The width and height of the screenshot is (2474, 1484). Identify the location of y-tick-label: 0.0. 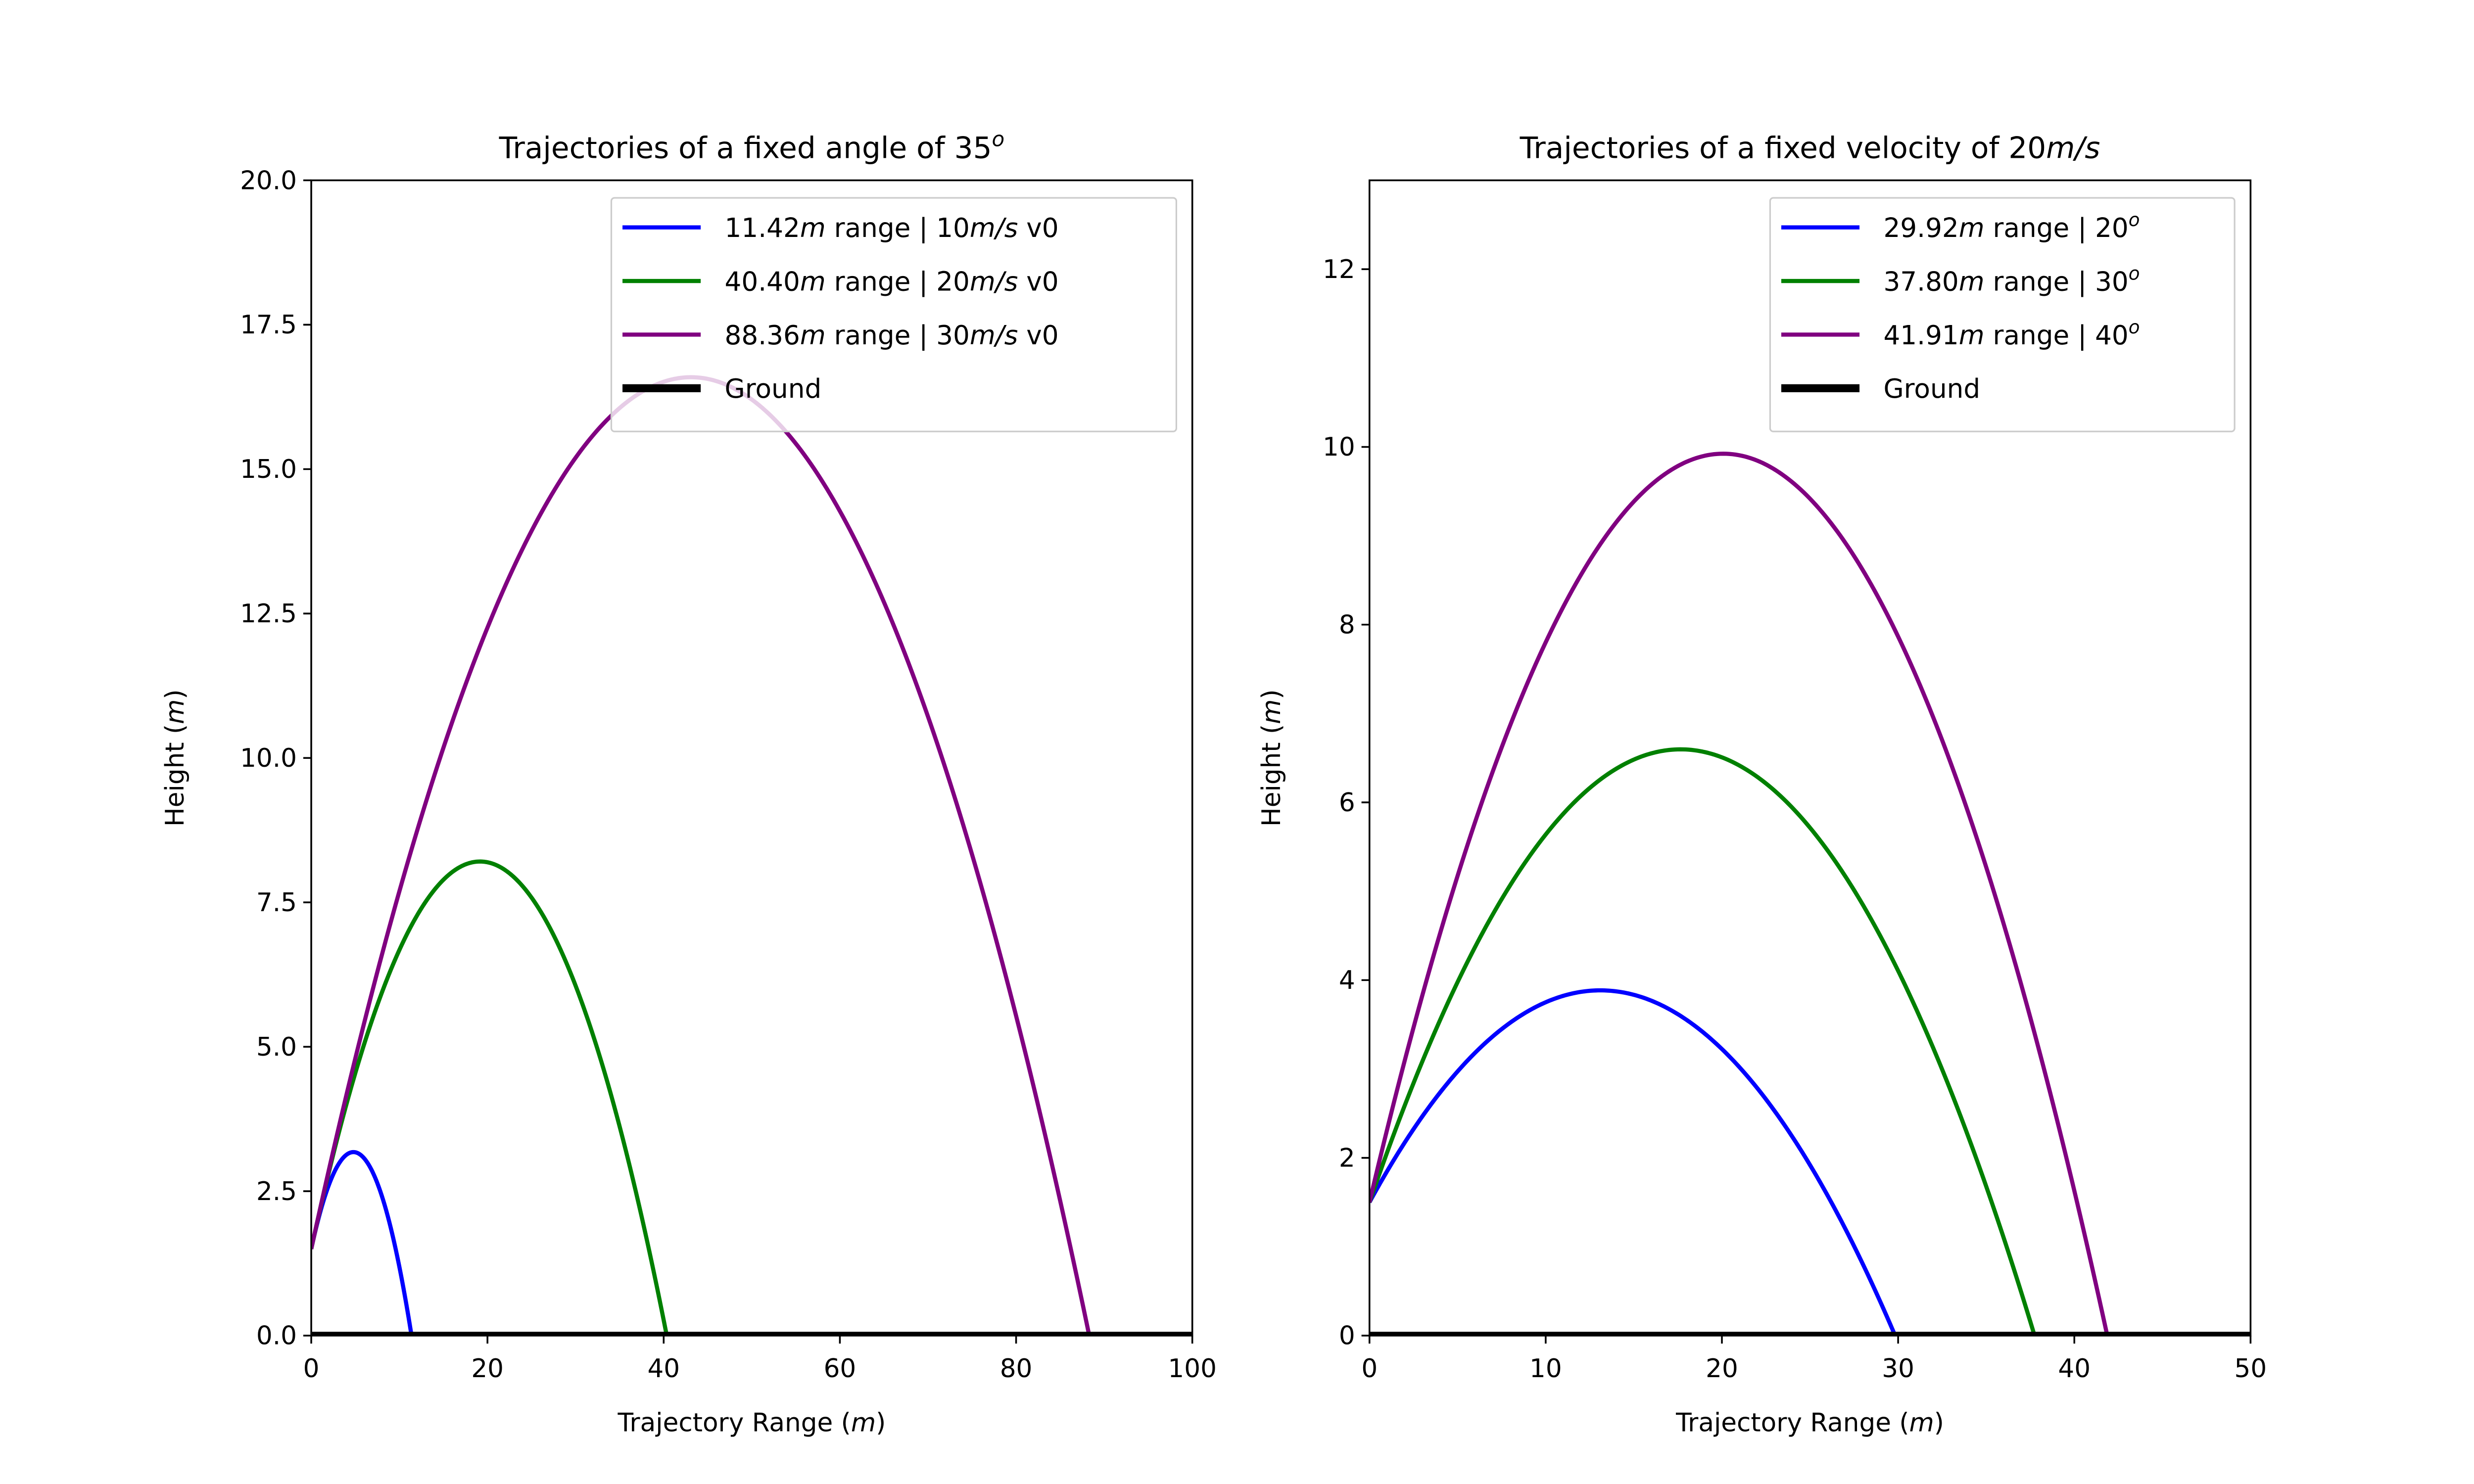
(277, 1336).